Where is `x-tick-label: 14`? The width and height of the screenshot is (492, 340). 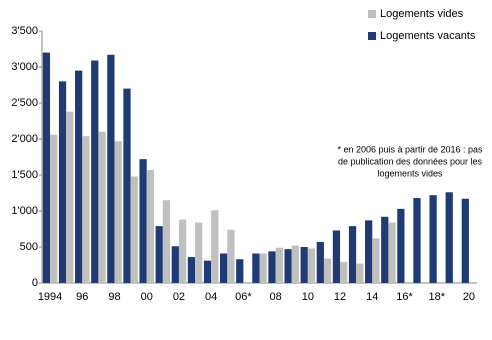 x-tick-label: 14 is located at coordinates (372, 297).